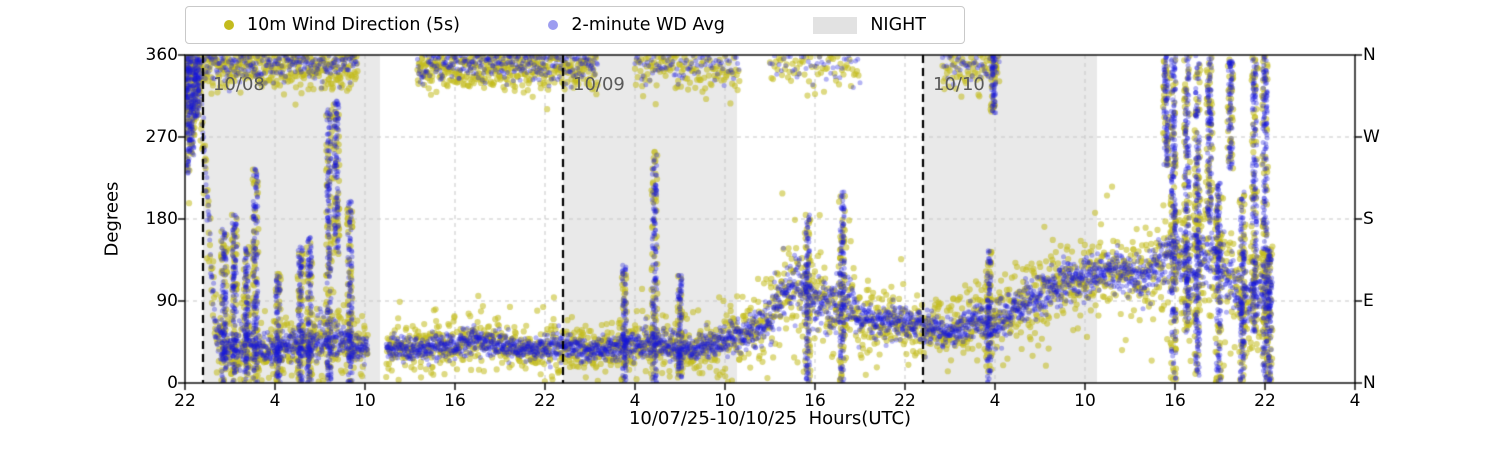  Describe the element at coordinates (959, 84) in the screenshot. I see `date-annotation: 10/10` at that location.